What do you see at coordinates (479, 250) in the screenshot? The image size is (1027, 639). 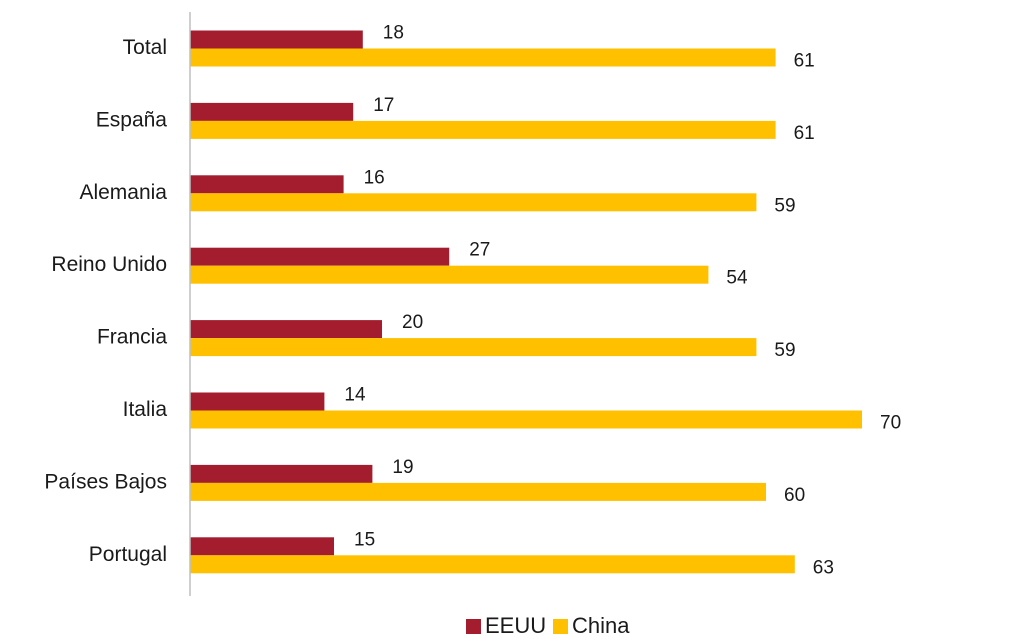 I see `data-label-eeuu-reino-unido: 27` at bounding box center [479, 250].